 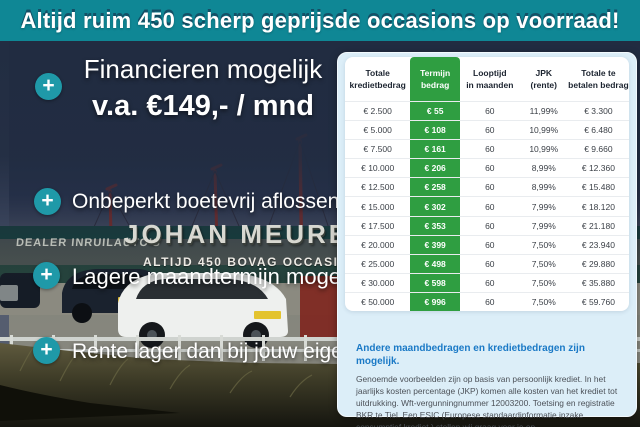 I want to click on table-cell: € 12.500, so click(x=378, y=187).